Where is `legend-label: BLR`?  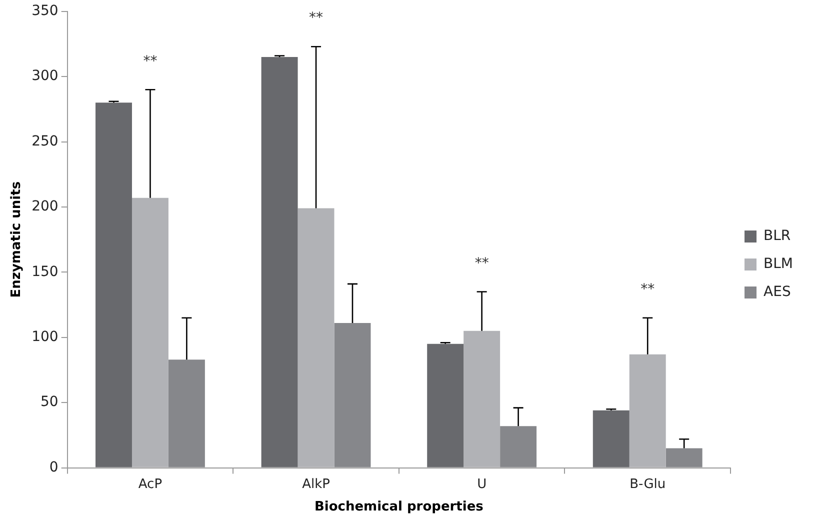
legend-label: BLR is located at coordinates (777, 236).